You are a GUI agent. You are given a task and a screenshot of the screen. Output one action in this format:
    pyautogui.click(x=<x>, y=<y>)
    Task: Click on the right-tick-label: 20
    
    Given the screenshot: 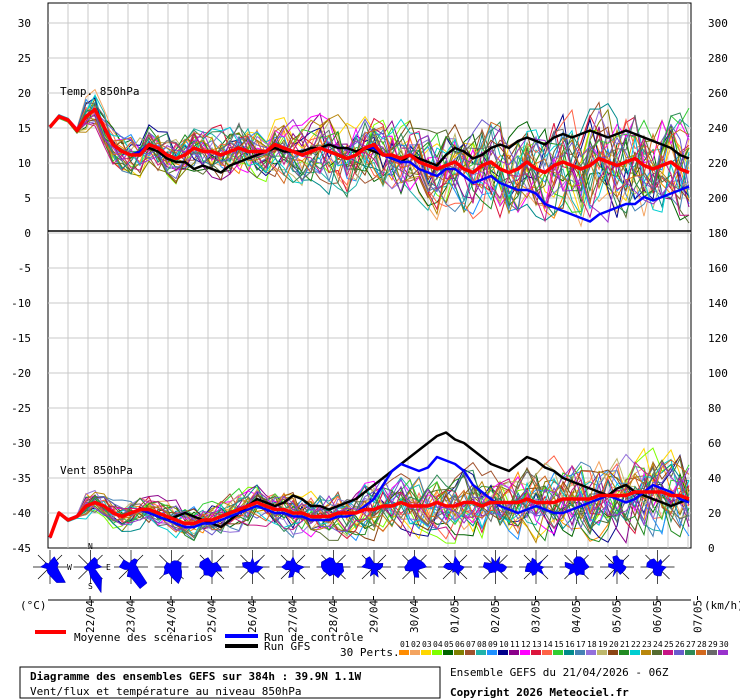 What is the action you would take?
    pyautogui.click(x=714, y=513)
    